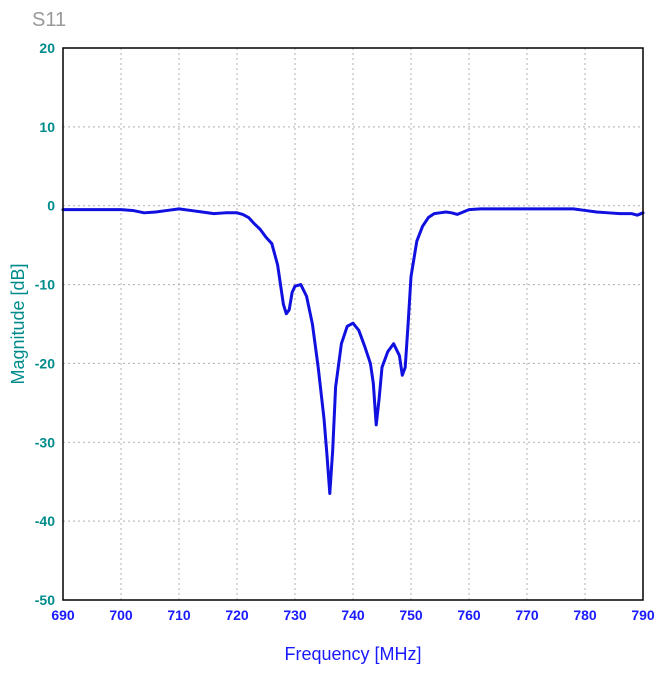  Describe the element at coordinates (49, 20) in the screenshot. I see `chart-title: S11` at that location.